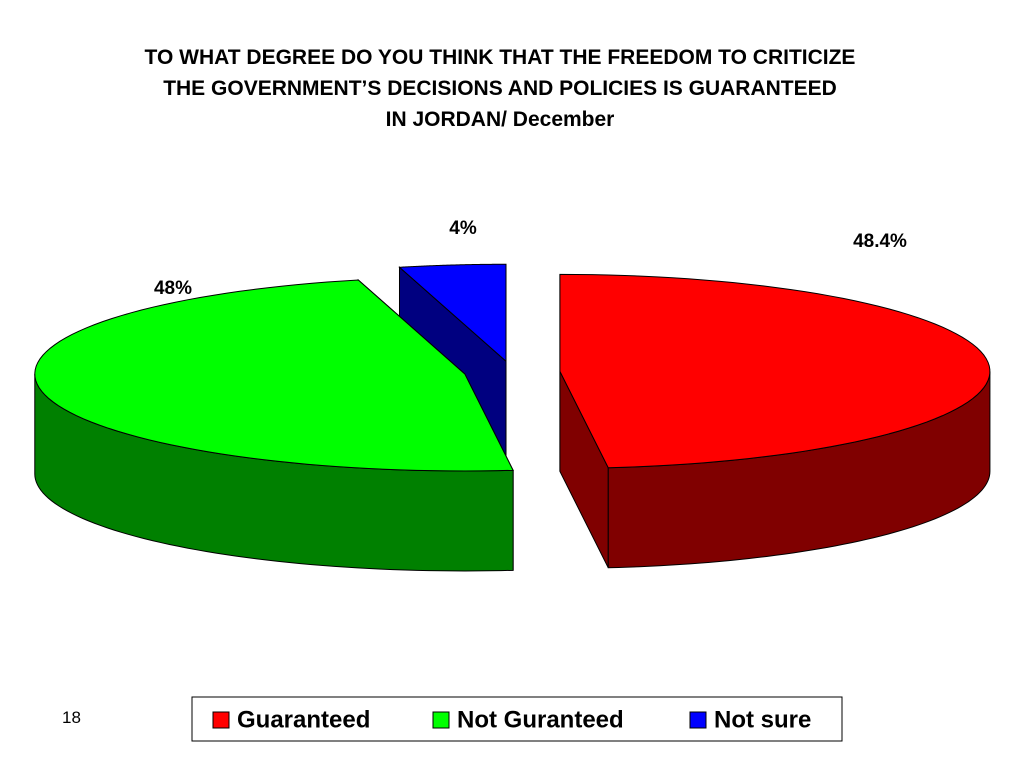 The height and width of the screenshot is (768, 1024). Describe the element at coordinates (173, 288) in the screenshot. I see `value-label: 48%` at that location.